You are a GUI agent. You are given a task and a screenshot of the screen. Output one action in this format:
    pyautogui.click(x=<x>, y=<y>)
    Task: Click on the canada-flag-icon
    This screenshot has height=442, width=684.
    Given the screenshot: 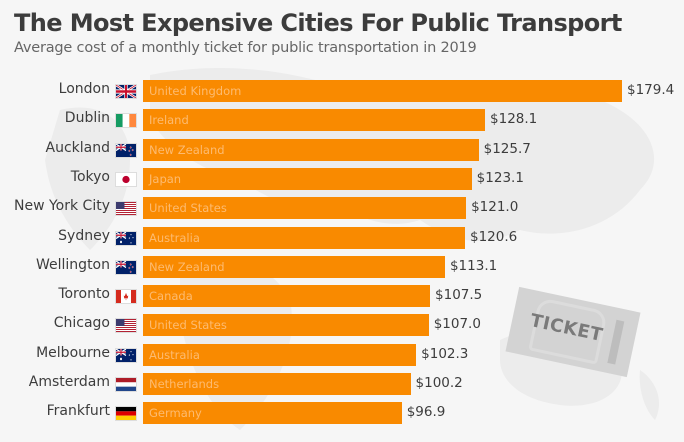 What is the action you would take?
    pyautogui.click(x=126, y=297)
    